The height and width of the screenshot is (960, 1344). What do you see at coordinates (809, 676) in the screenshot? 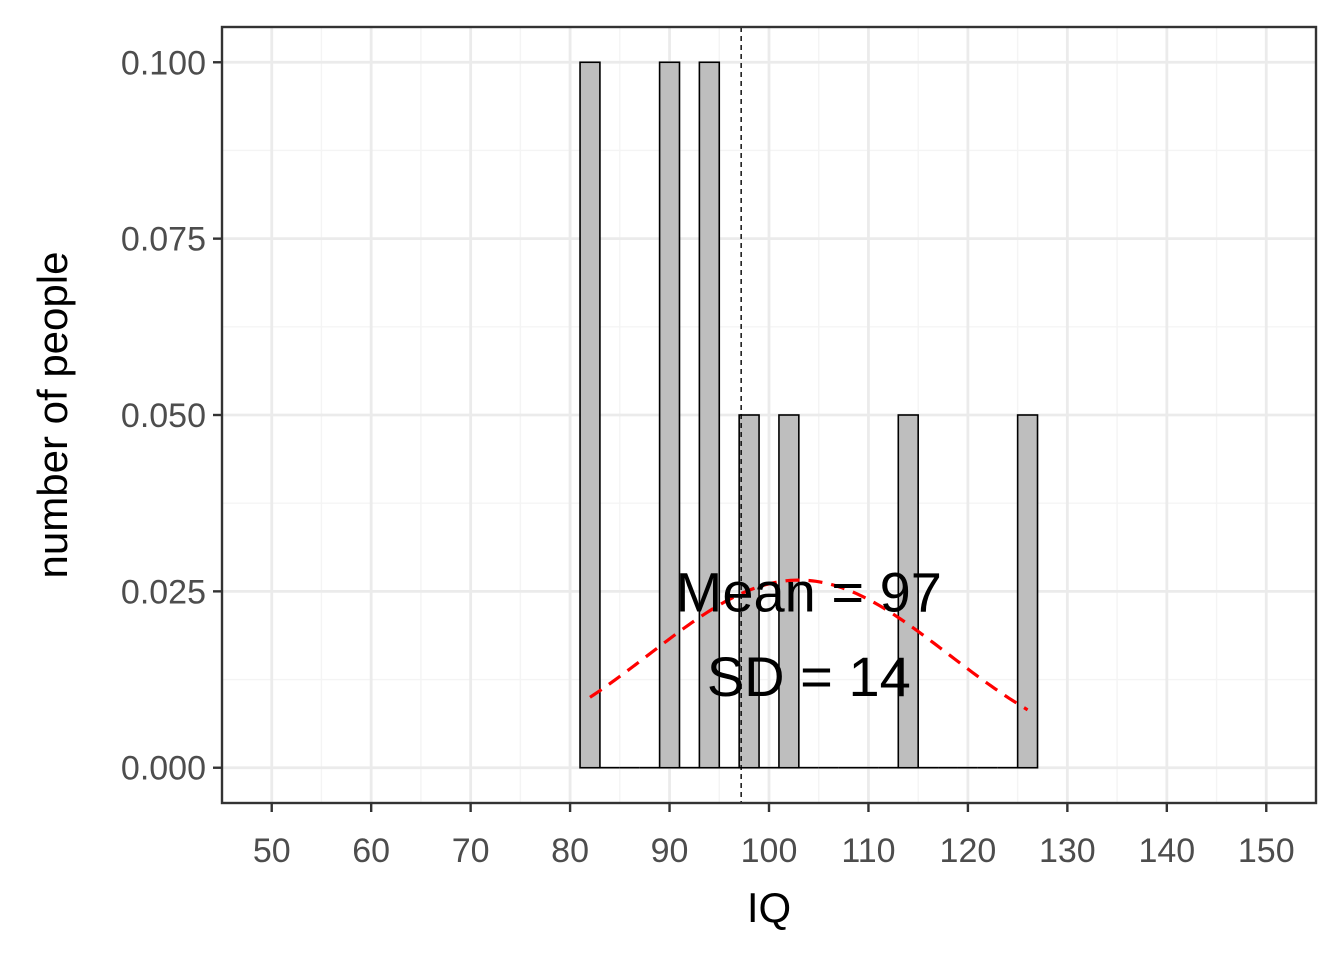
I see `annotation-text: SD = 14` at bounding box center [809, 676].